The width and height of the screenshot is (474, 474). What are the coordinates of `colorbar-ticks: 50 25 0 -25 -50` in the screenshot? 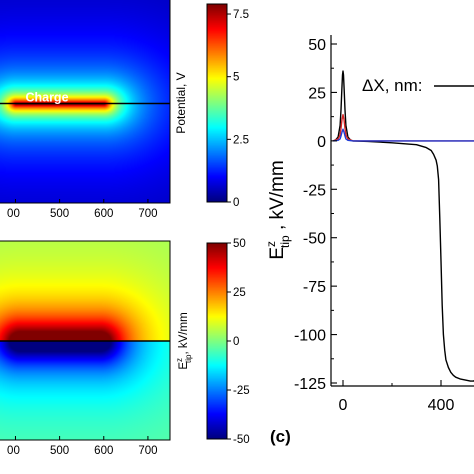 It's located at (238, 342).